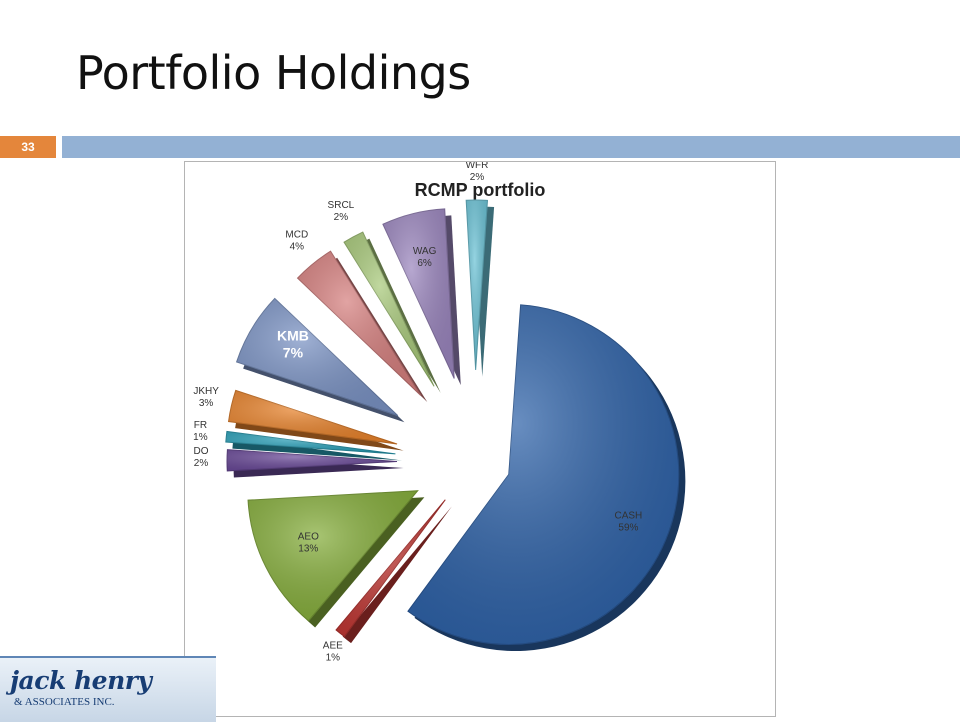 The width and height of the screenshot is (960, 722). I want to click on slice-label-fr: FR, so click(200, 425).